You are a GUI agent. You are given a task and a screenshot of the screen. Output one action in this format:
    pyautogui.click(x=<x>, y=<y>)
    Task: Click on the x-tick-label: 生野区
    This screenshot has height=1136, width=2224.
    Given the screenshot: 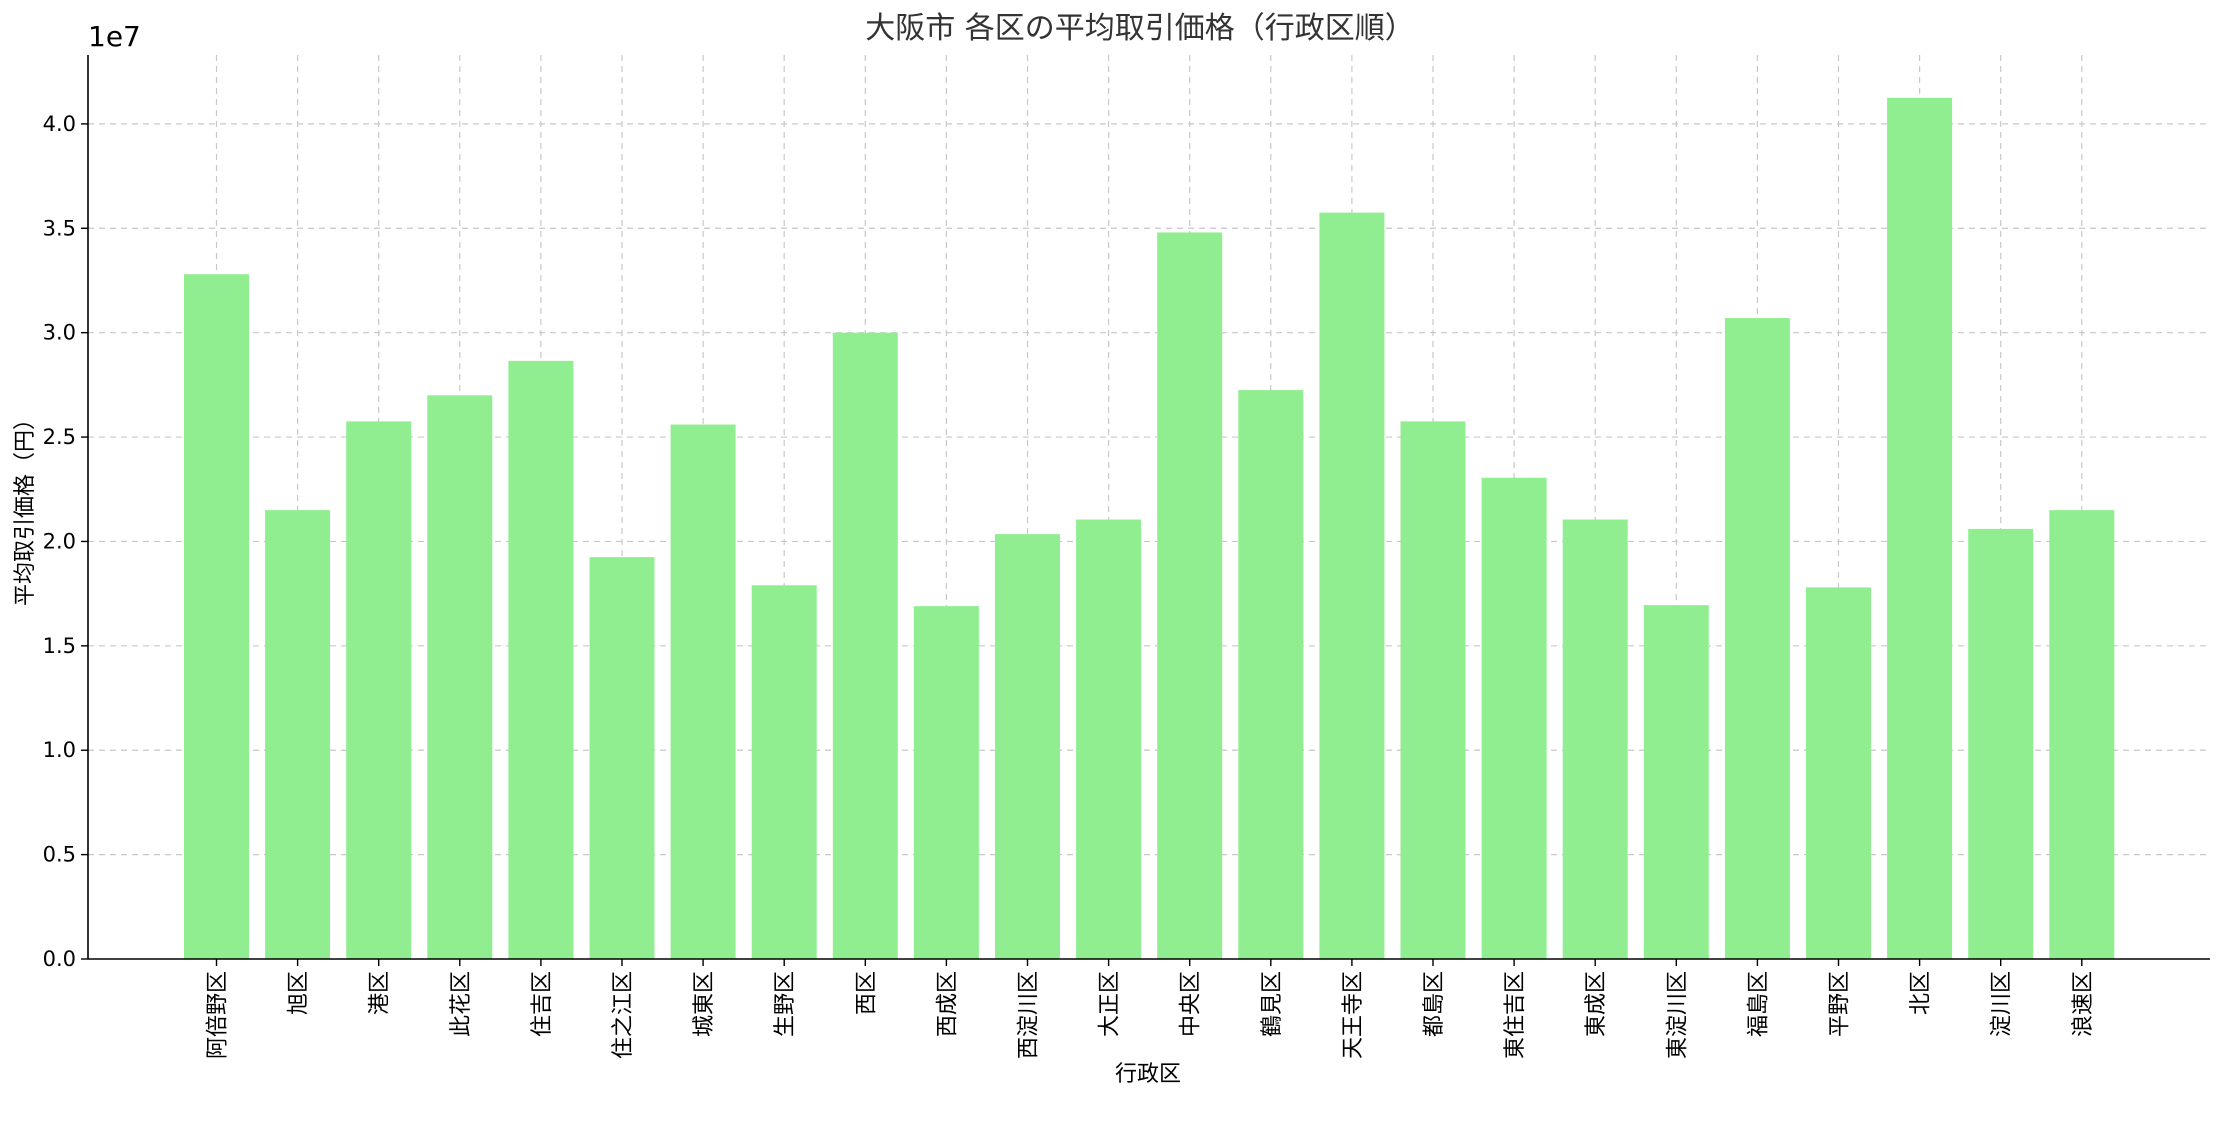 What is the action you would take?
    pyautogui.click(x=785, y=1004)
    